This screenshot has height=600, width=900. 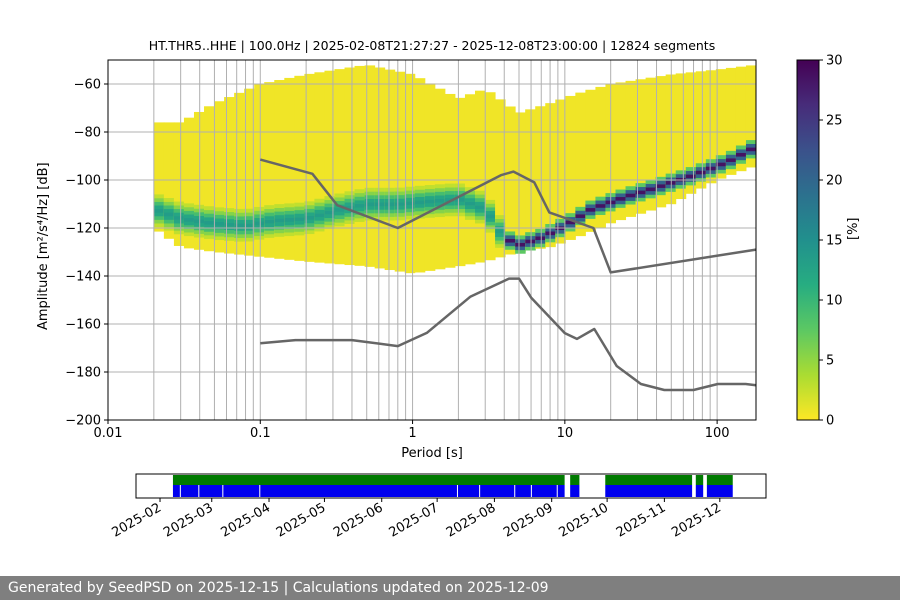 What do you see at coordinates (451, 486) in the screenshot?
I see `availability-border` at bounding box center [451, 486].